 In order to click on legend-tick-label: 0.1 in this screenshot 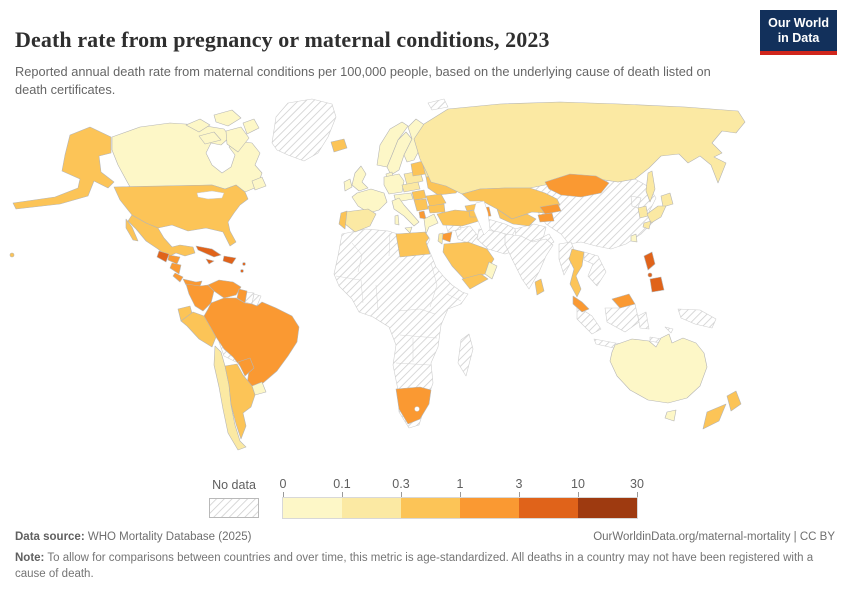, I will do `click(342, 484)`.